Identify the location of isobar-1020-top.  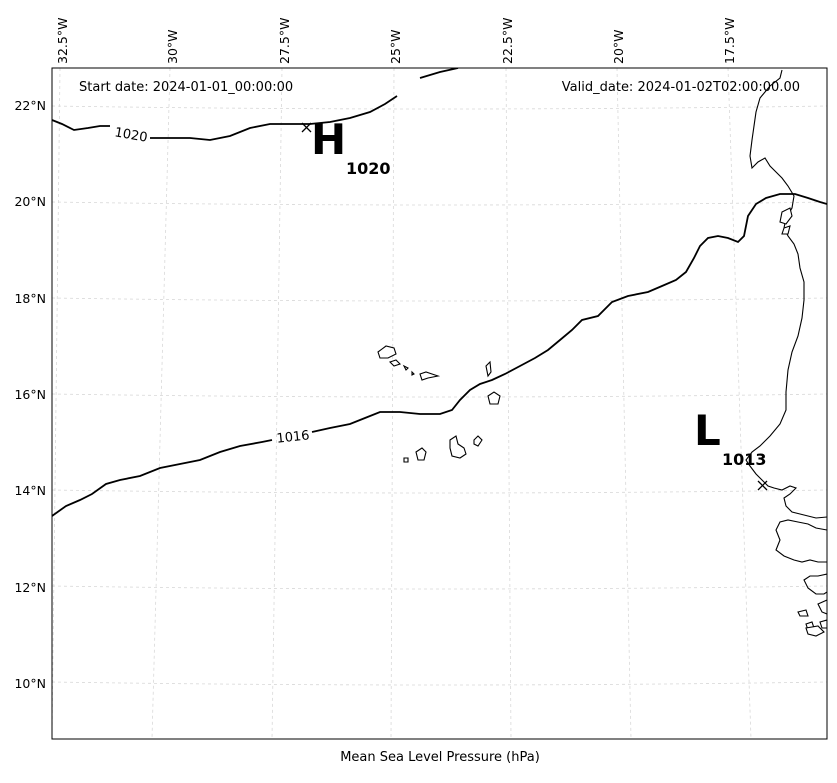
(439, 73).